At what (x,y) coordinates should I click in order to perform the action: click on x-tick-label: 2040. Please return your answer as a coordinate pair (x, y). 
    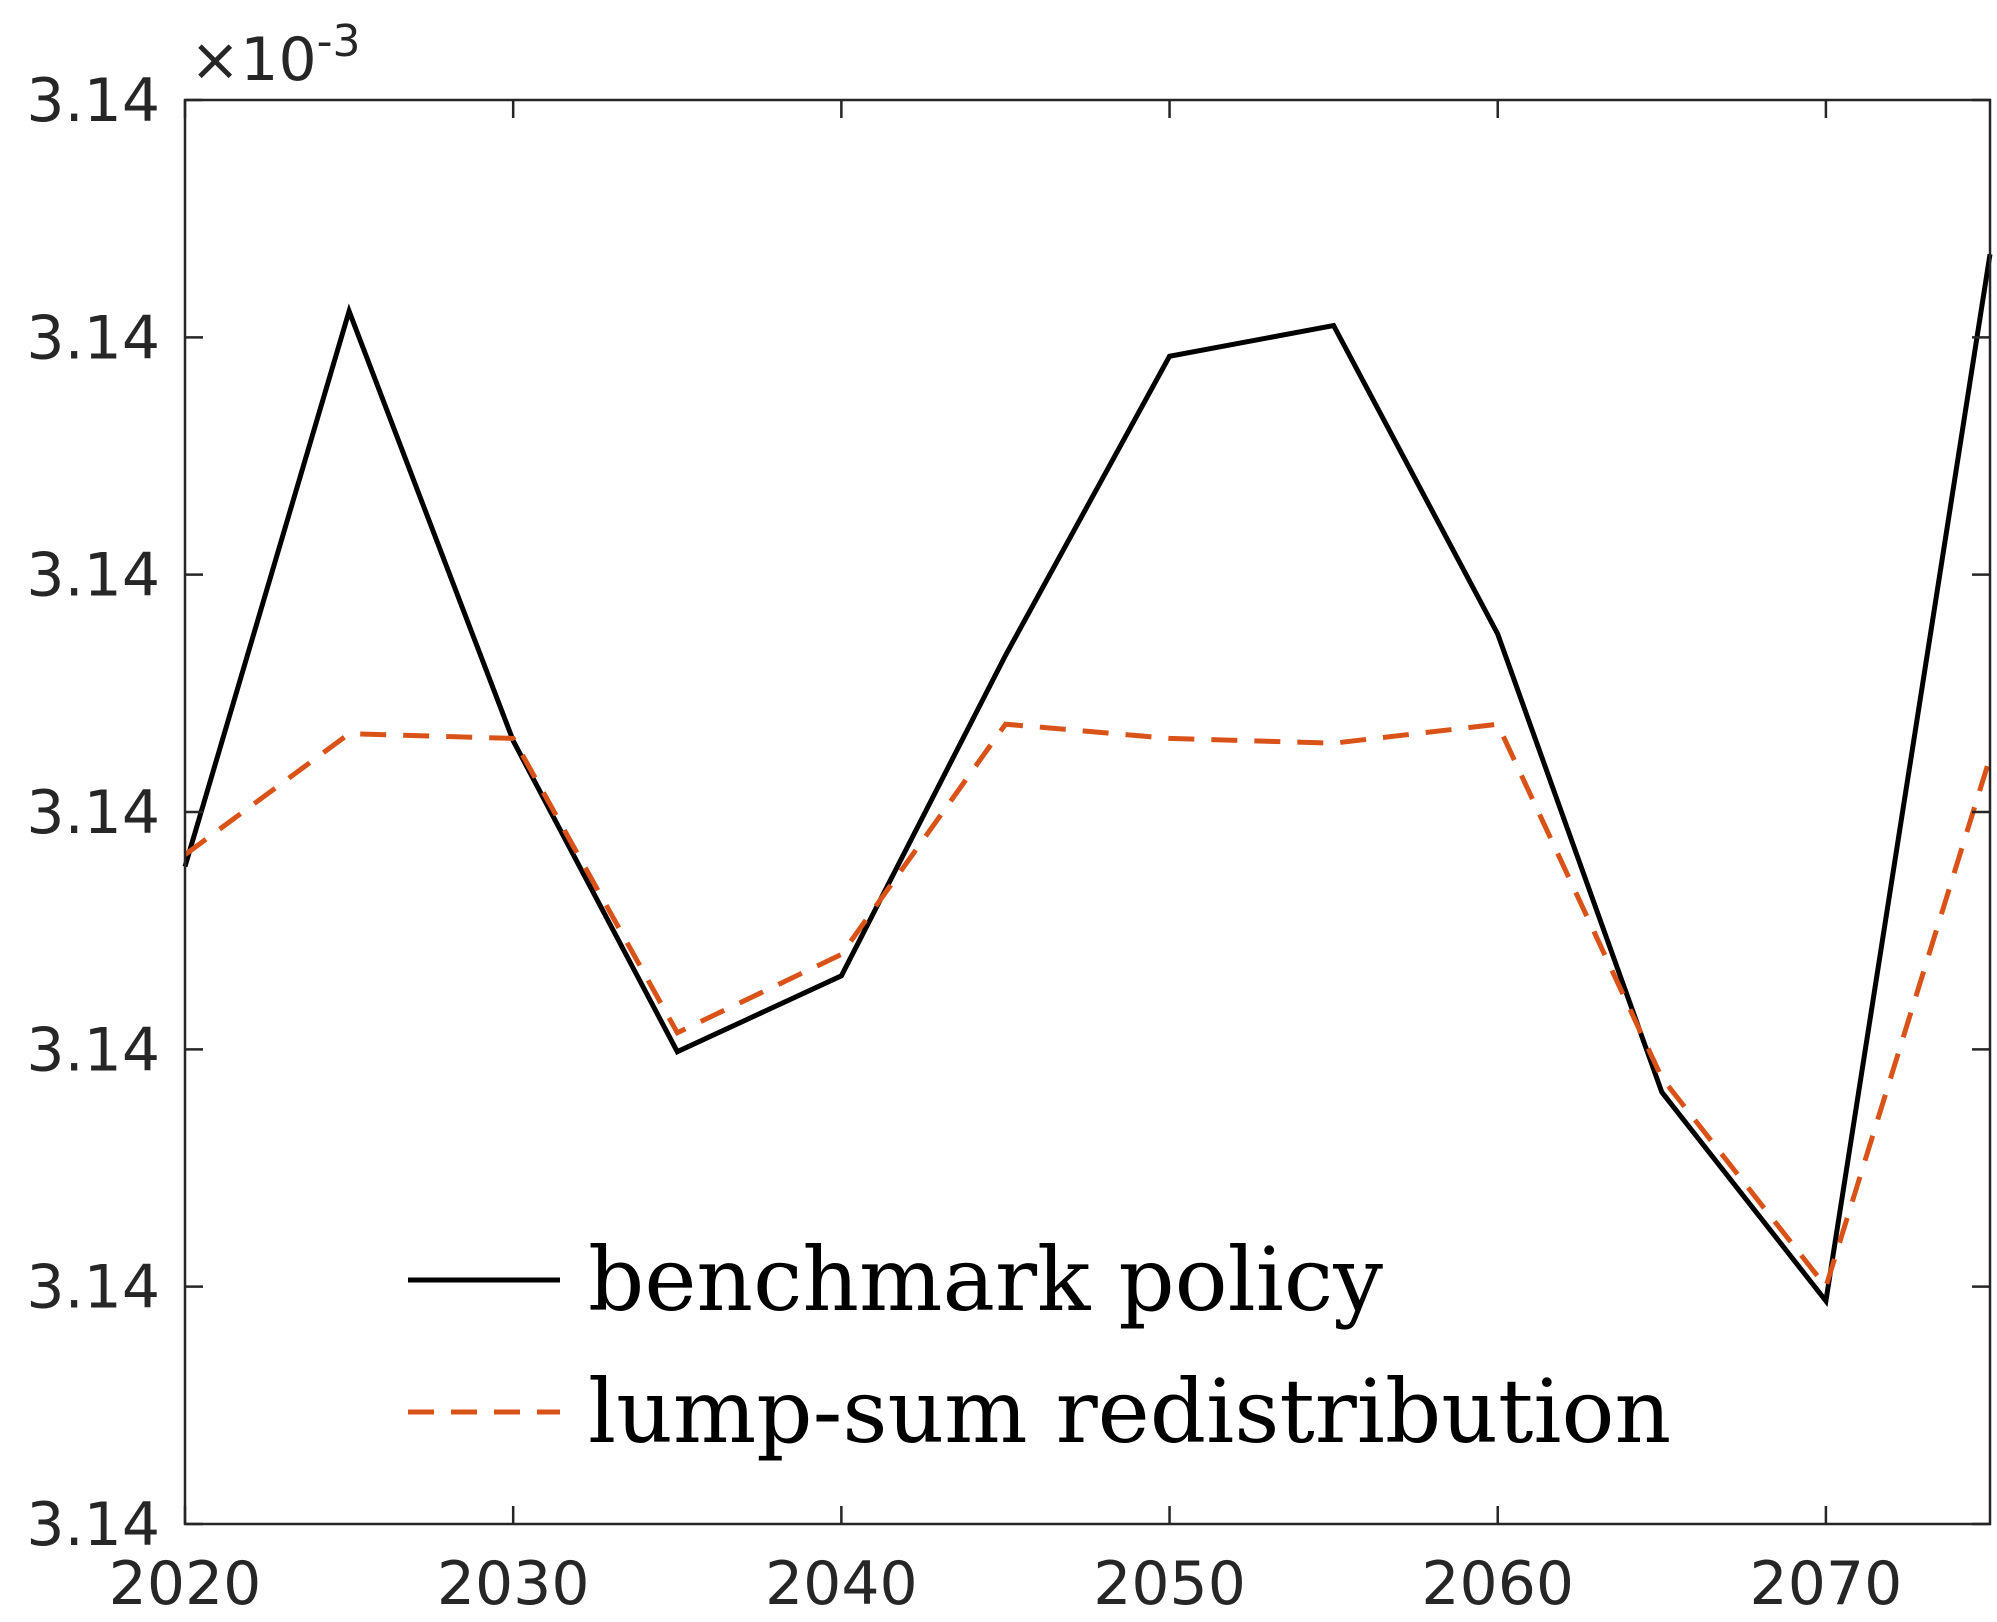
    Looking at the image, I should click on (841, 1584).